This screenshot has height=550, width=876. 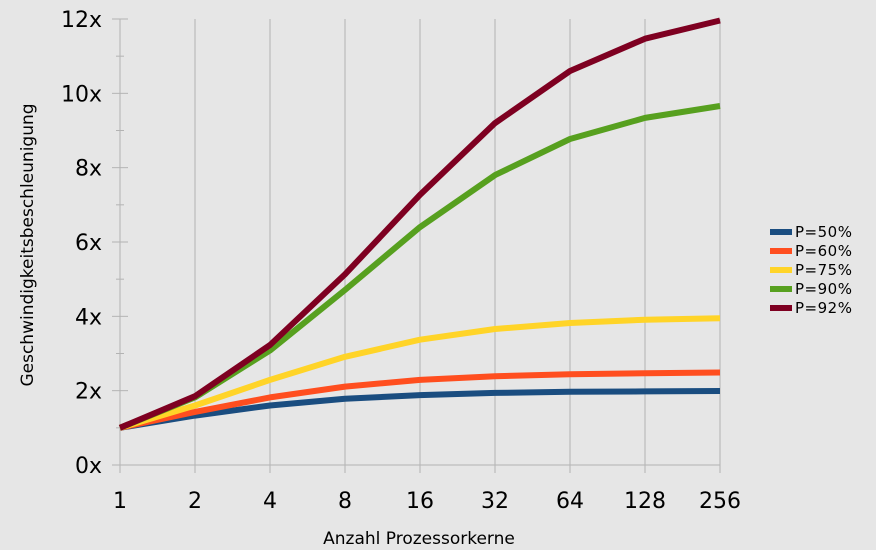 What do you see at coordinates (419, 539) in the screenshot?
I see `x-axis-title: Anzahl Prozessorkerne` at bounding box center [419, 539].